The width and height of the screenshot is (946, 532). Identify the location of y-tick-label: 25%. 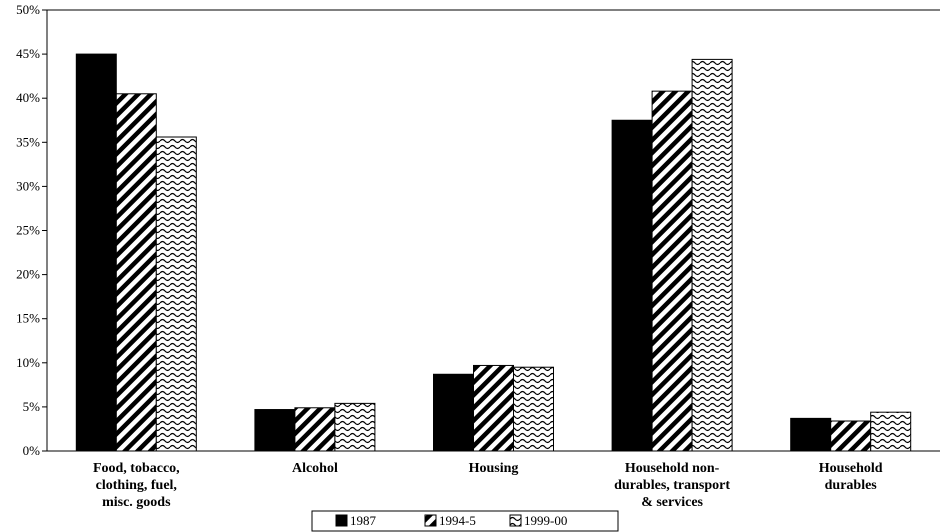
(28, 230).